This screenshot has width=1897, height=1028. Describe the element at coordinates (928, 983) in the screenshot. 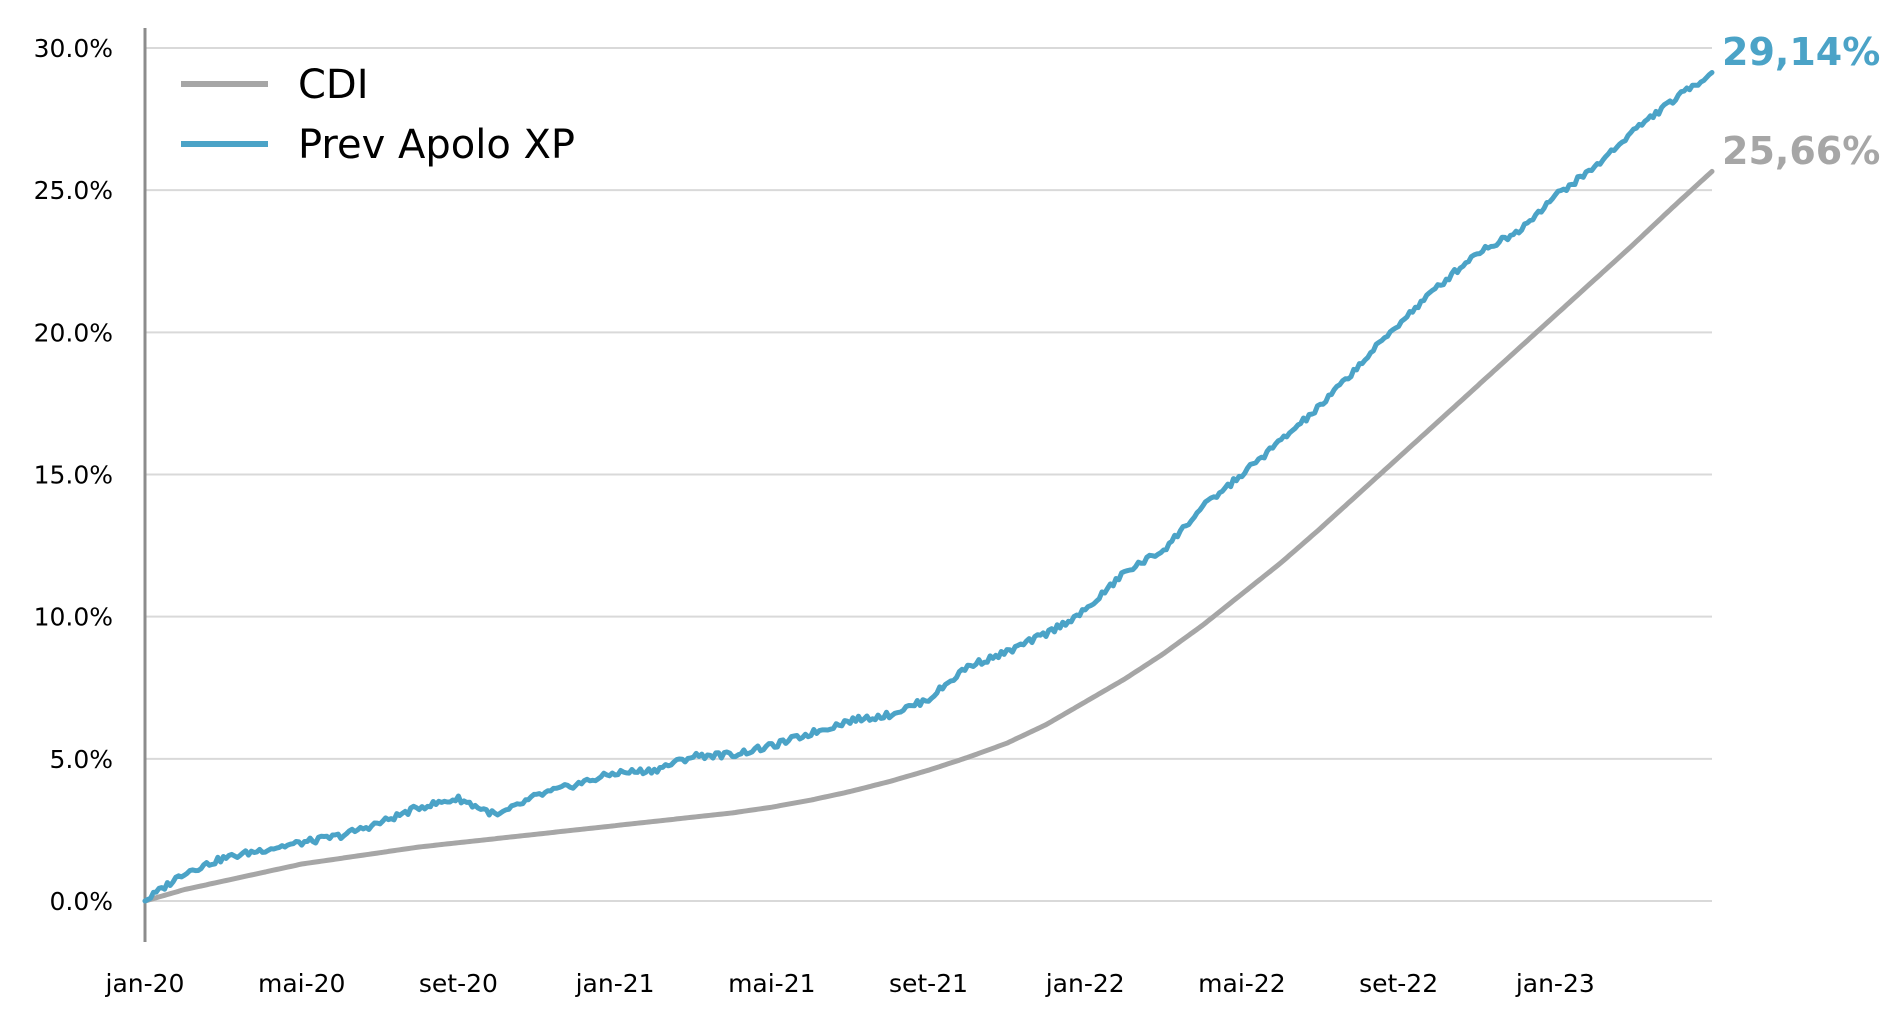

I see `x-tick-label: set-21` at that location.